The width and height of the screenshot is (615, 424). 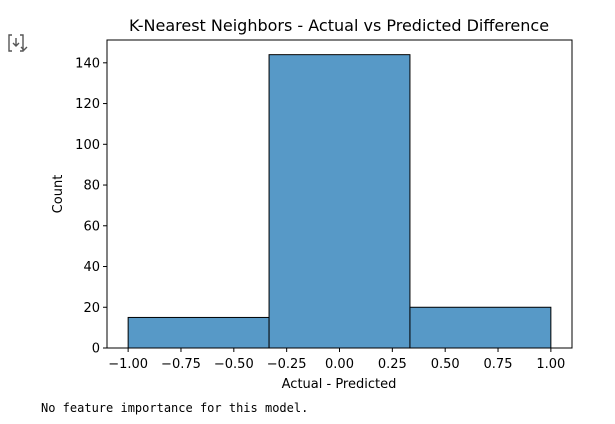 What do you see at coordinates (445, 364) in the screenshot?
I see `x-tick-label-6: 0.50` at bounding box center [445, 364].